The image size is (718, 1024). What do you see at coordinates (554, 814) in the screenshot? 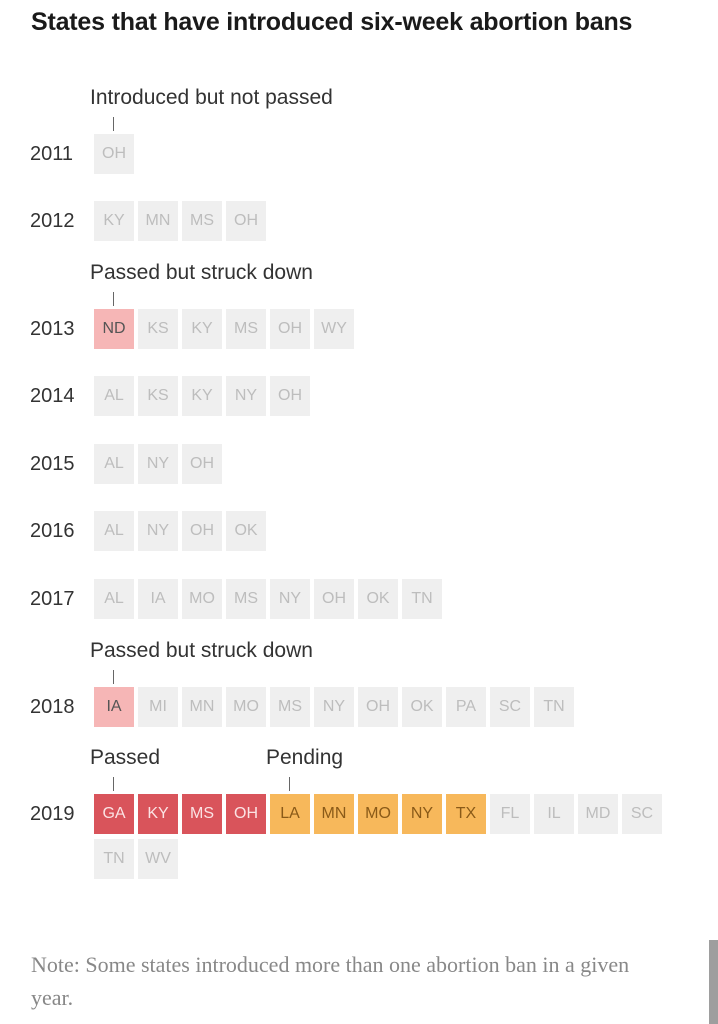
I see `state-tile-il: IL` at bounding box center [554, 814].